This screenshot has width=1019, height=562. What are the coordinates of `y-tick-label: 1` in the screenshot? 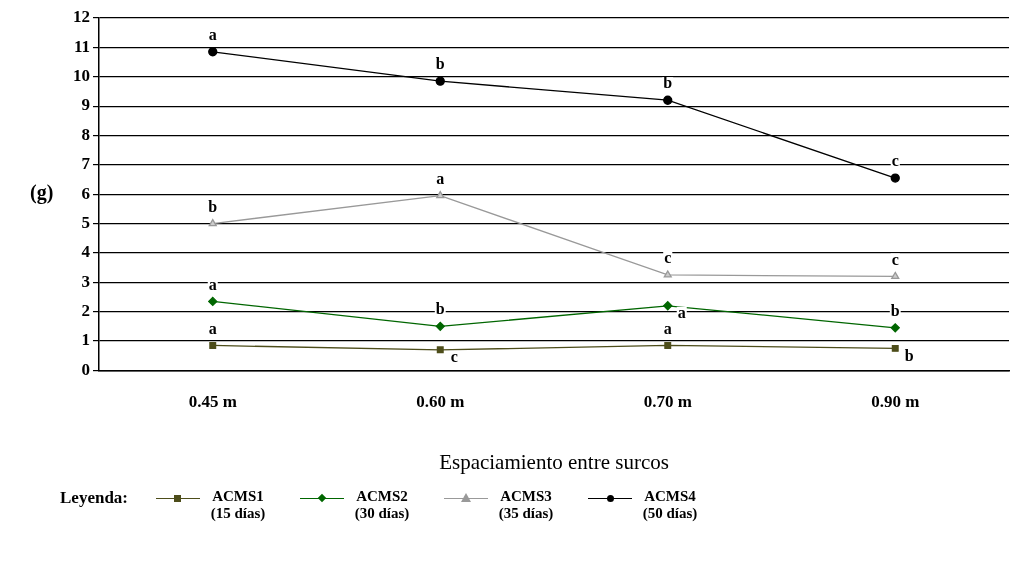 It's located at (85, 340).